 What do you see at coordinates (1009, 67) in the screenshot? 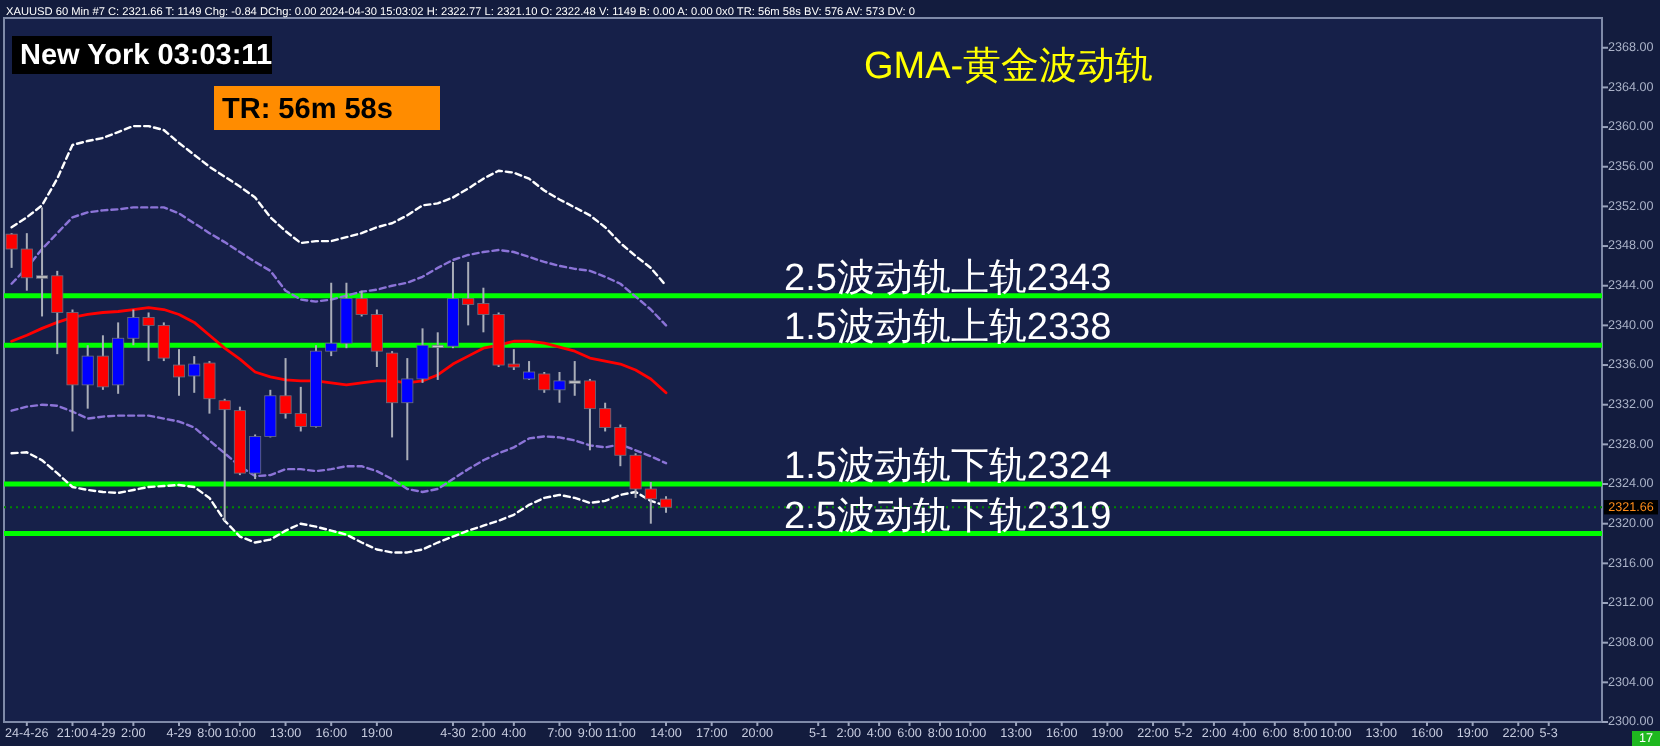
I see `text: GMA-黄金波动轨` at bounding box center [1009, 67].